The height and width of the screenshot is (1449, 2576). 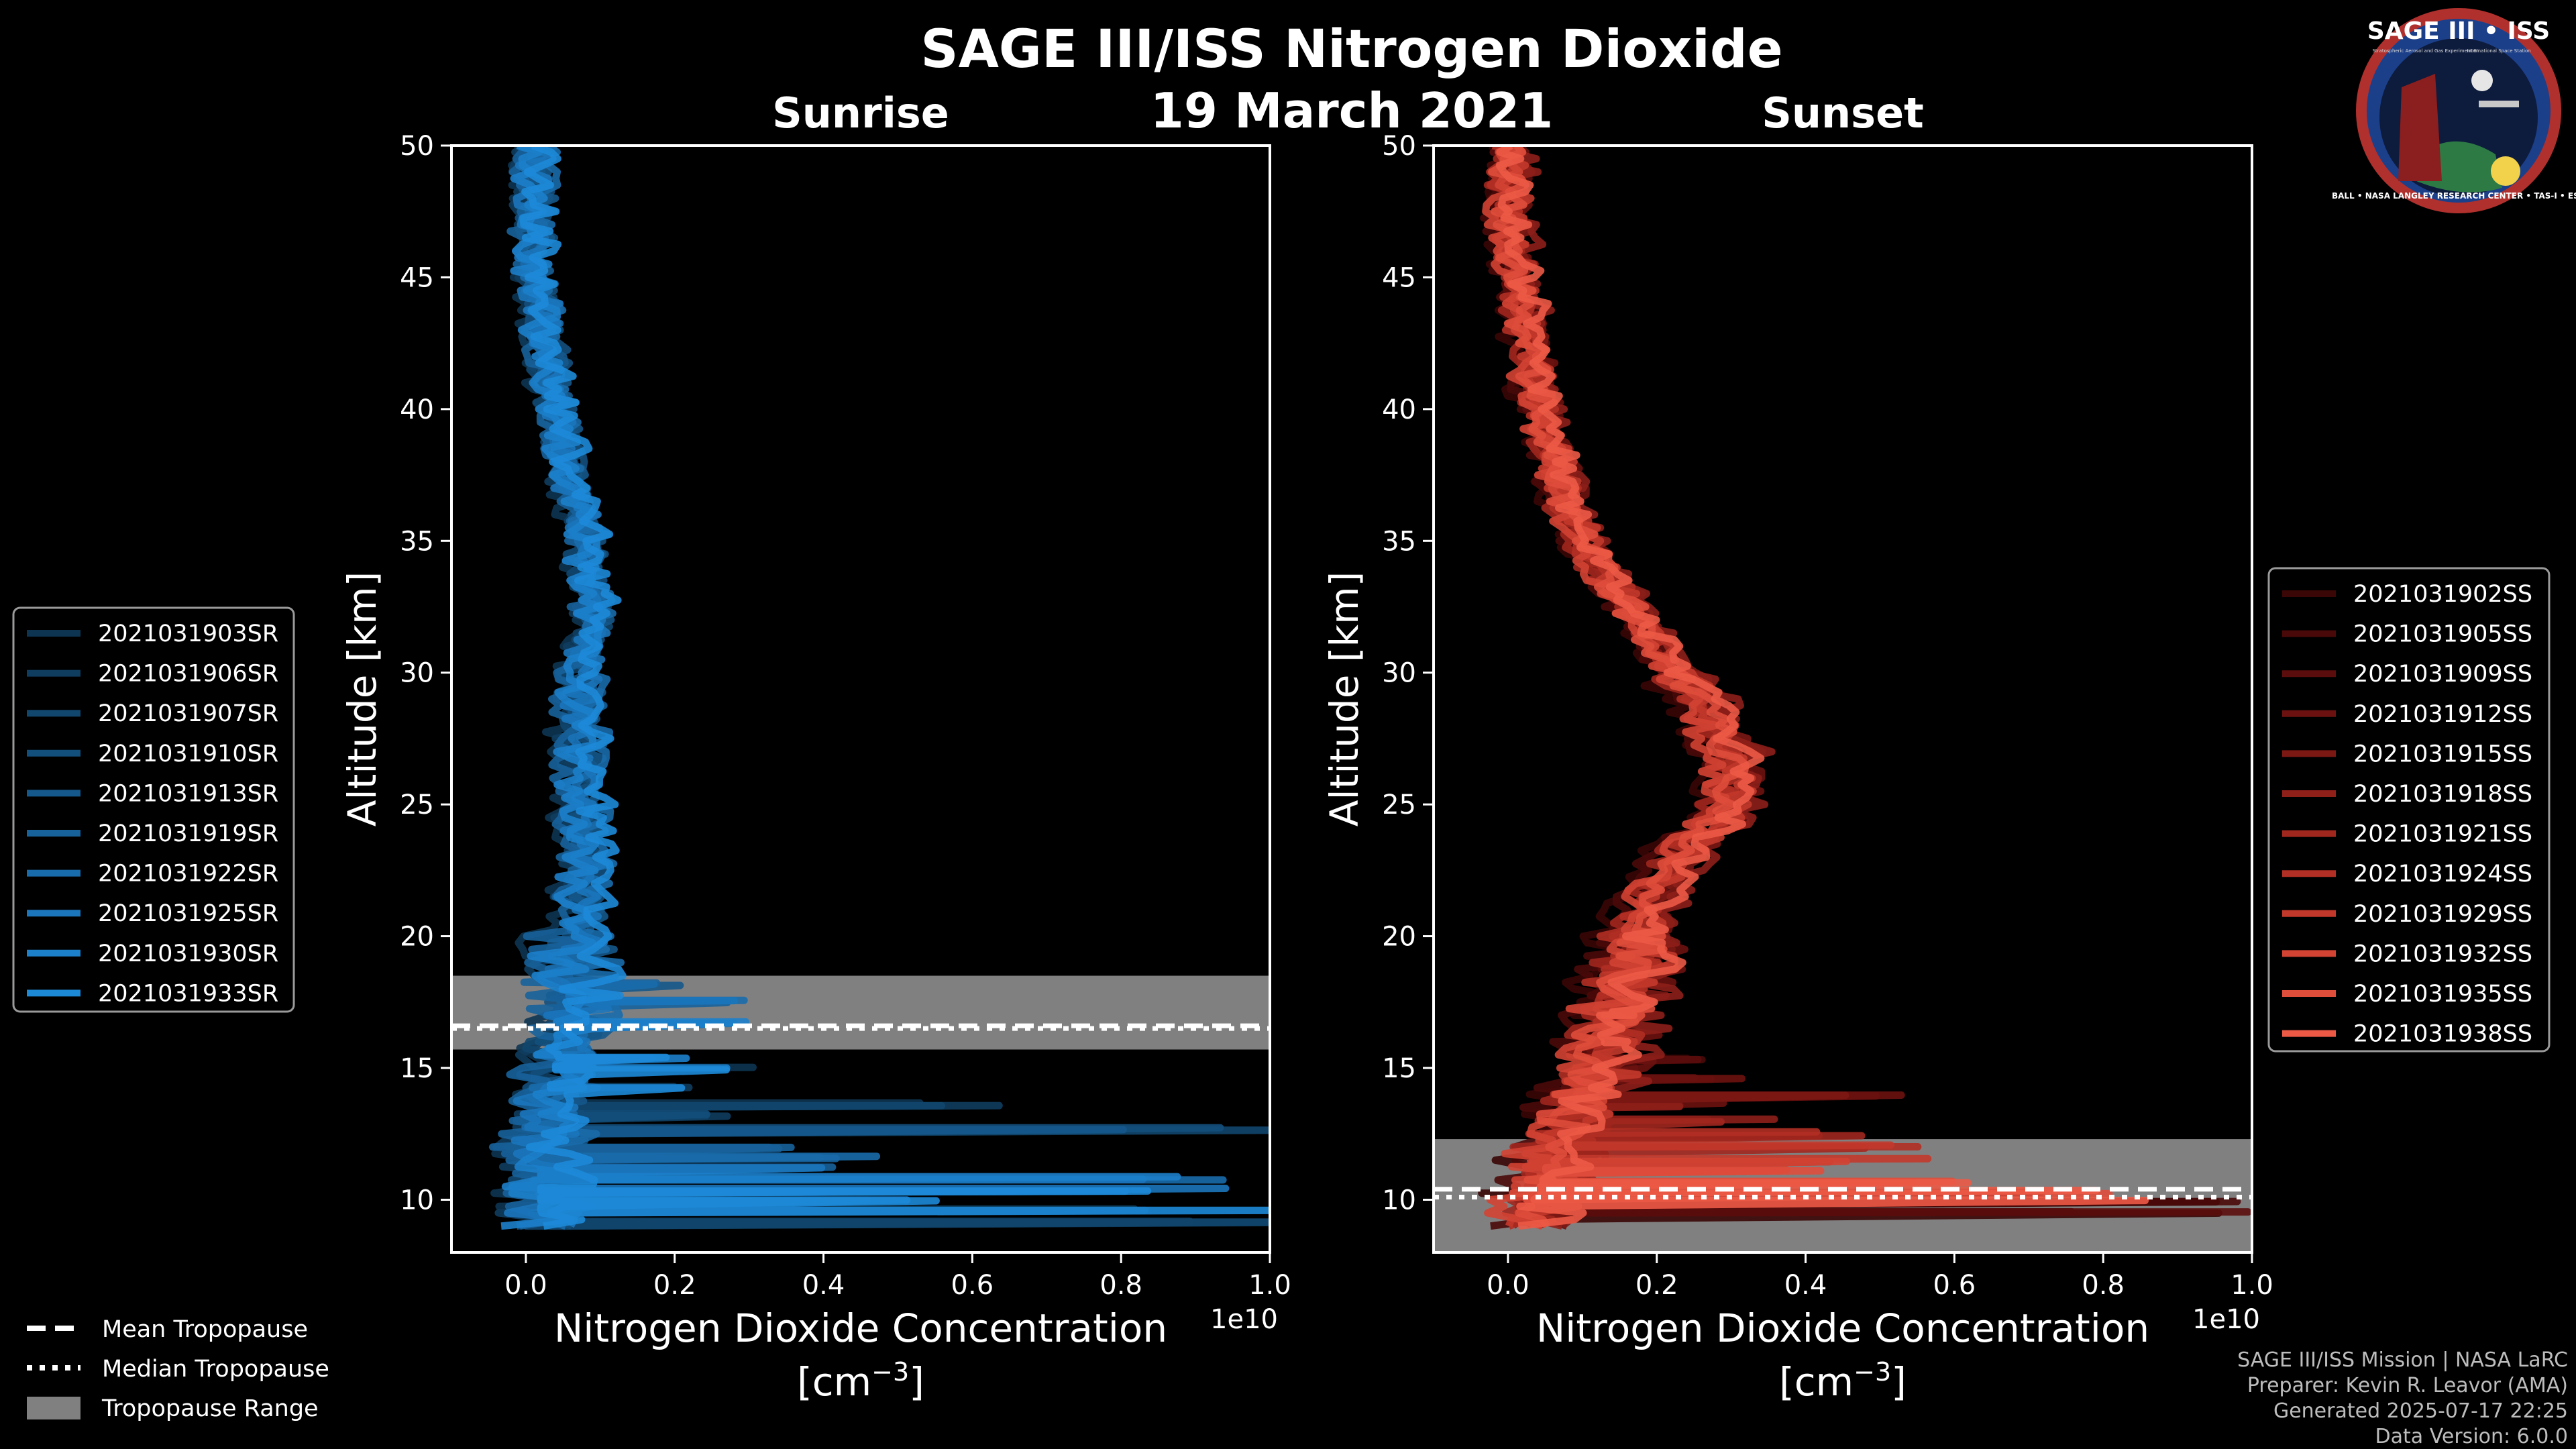 What do you see at coordinates (1120, 1285) in the screenshot?
I see `sunrise-x-tick-label: 0.8` at bounding box center [1120, 1285].